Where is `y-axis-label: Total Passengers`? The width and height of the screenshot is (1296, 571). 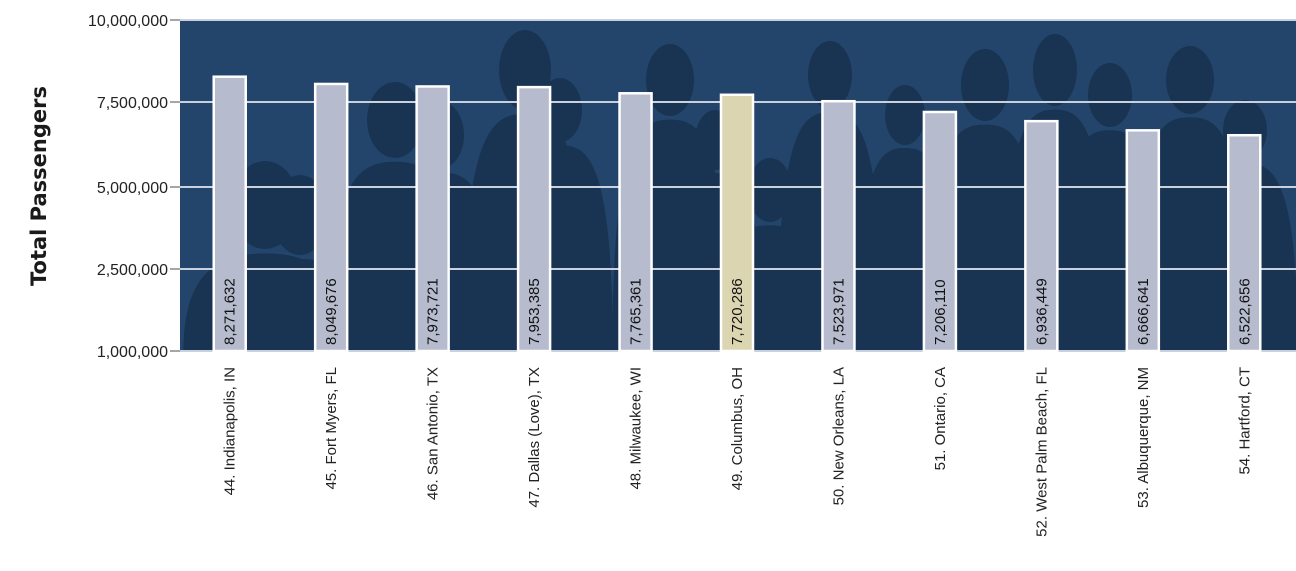 y-axis-label: Total Passengers is located at coordinates (39, 186).